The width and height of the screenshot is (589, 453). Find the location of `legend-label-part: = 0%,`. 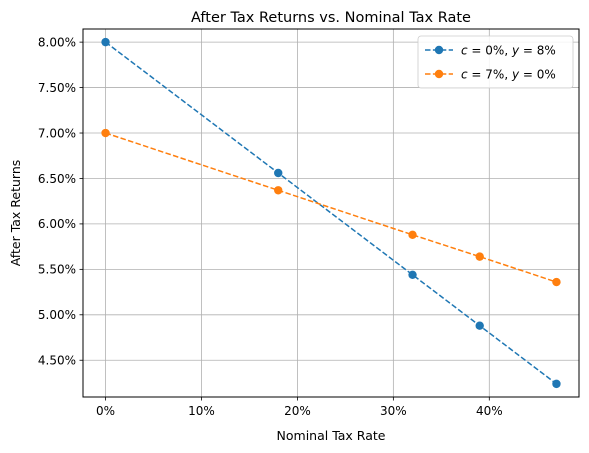

legend-label-part: = 0%, is located at coordinates (490, 50).